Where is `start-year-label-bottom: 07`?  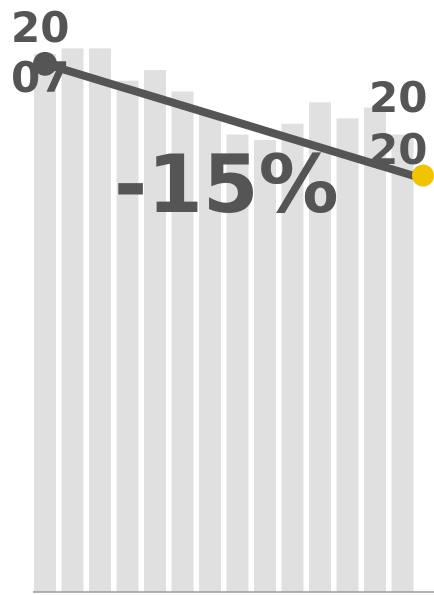
start-year-label-bottom: 07 is located at coordinates (40, 77).